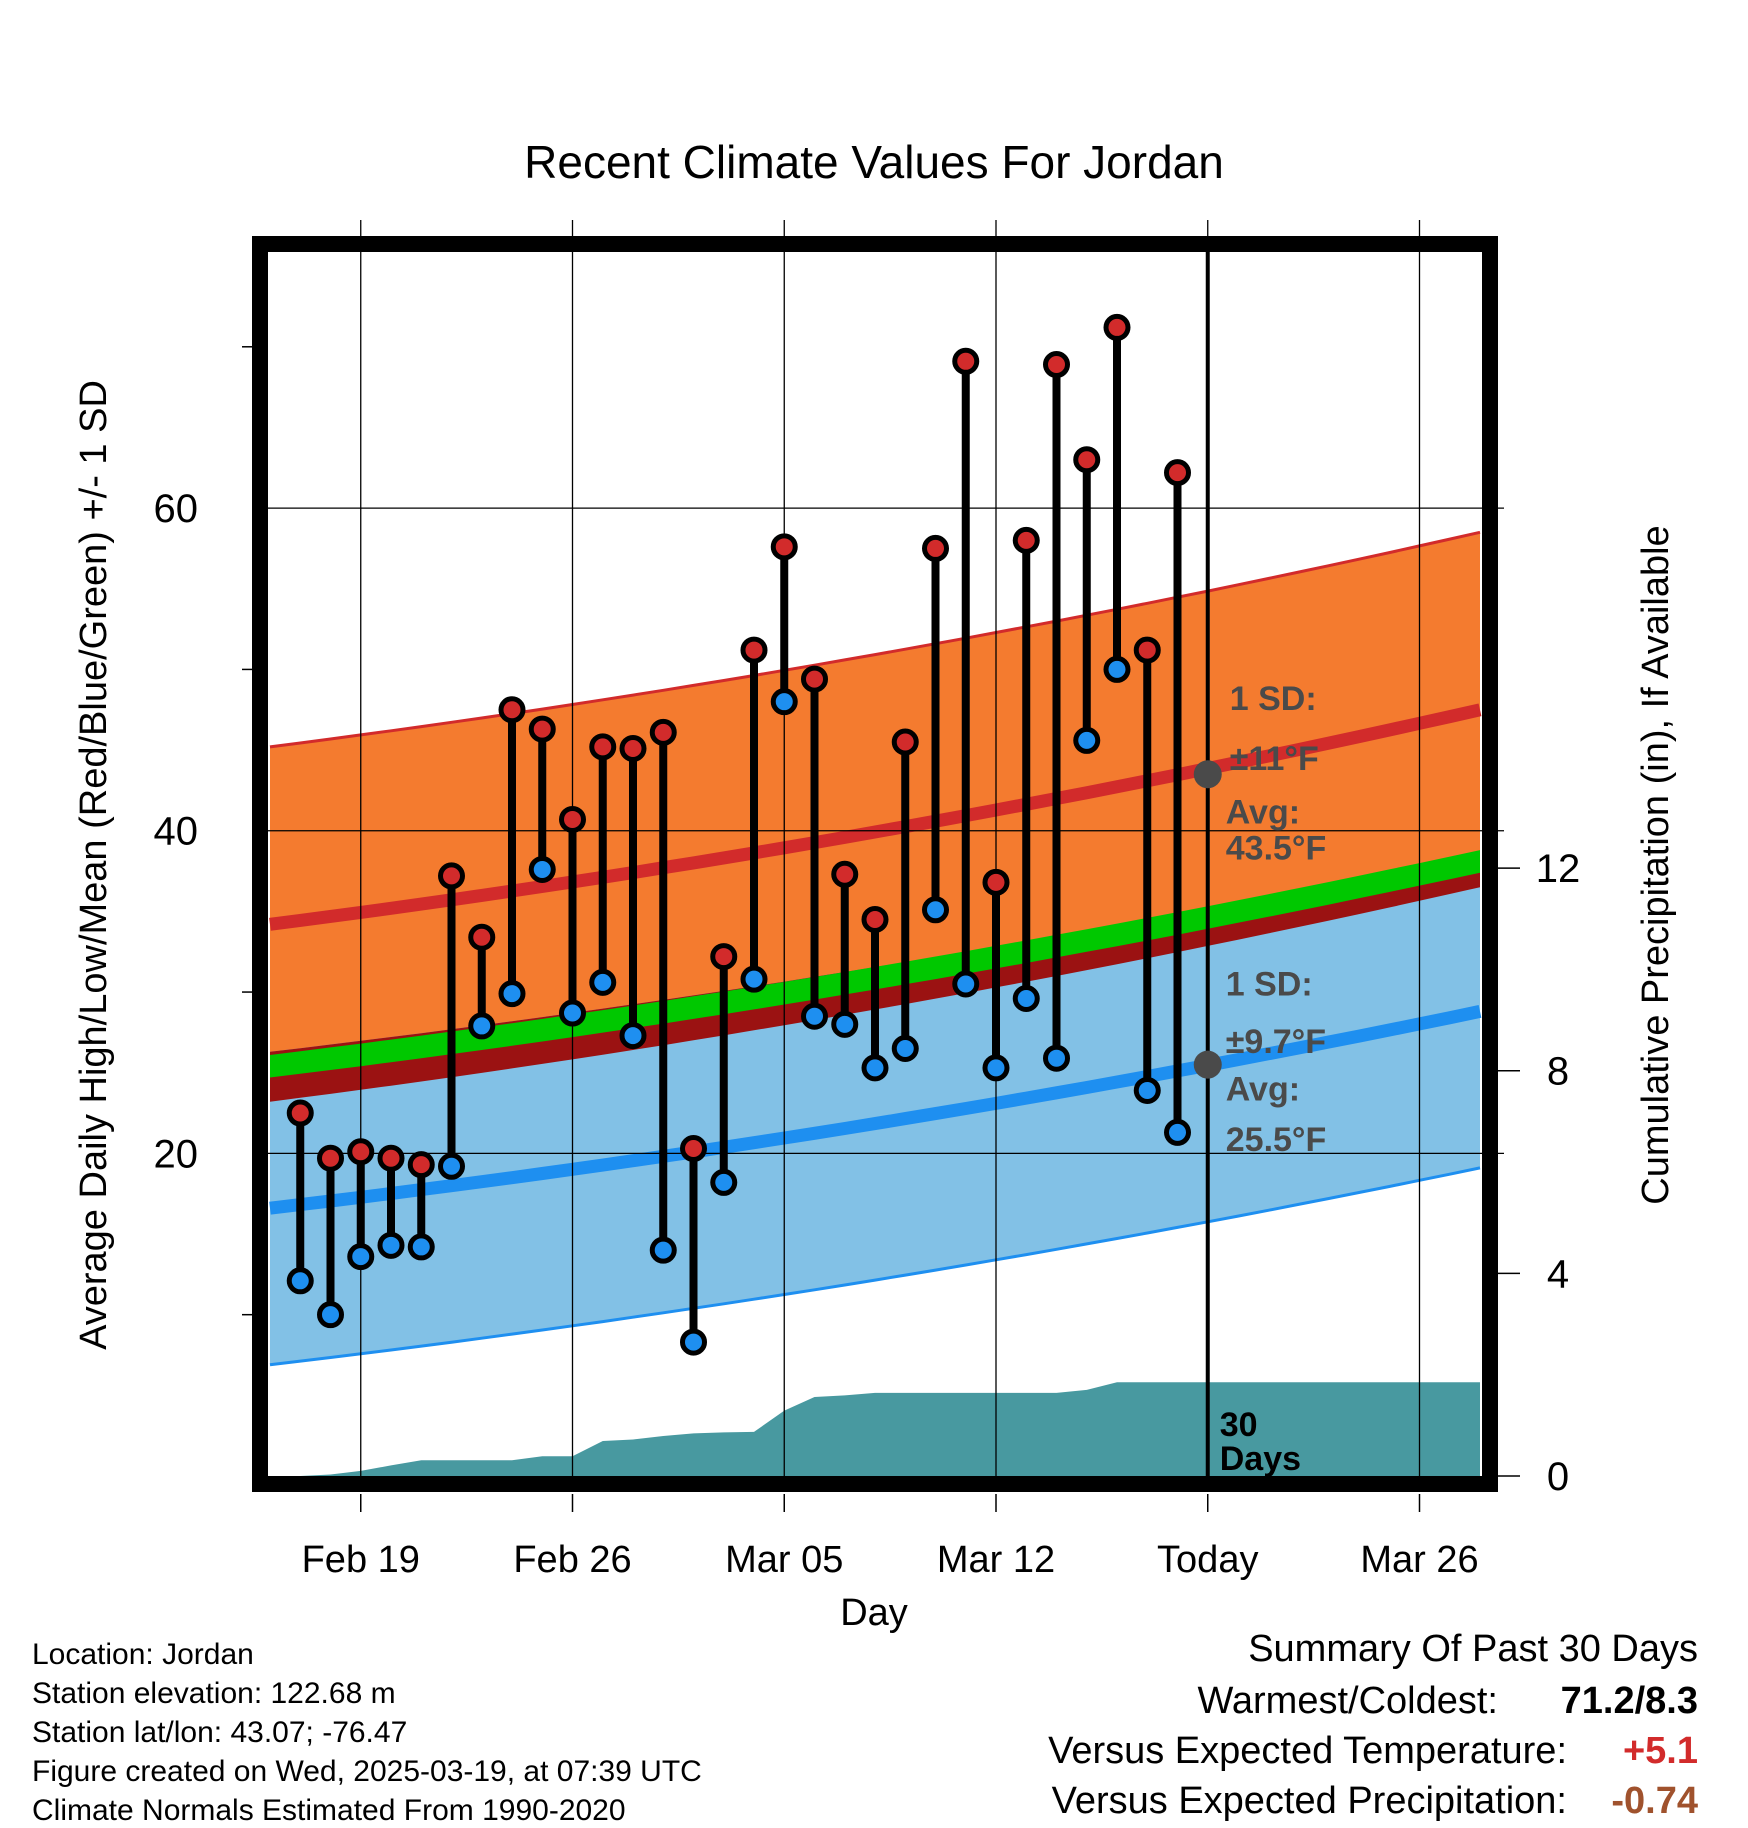  Describe the element at coordinates (220, 1732) in the screenshot. I see `info-latlon: Station lat/lon: 43.07; -76.47` at that location.